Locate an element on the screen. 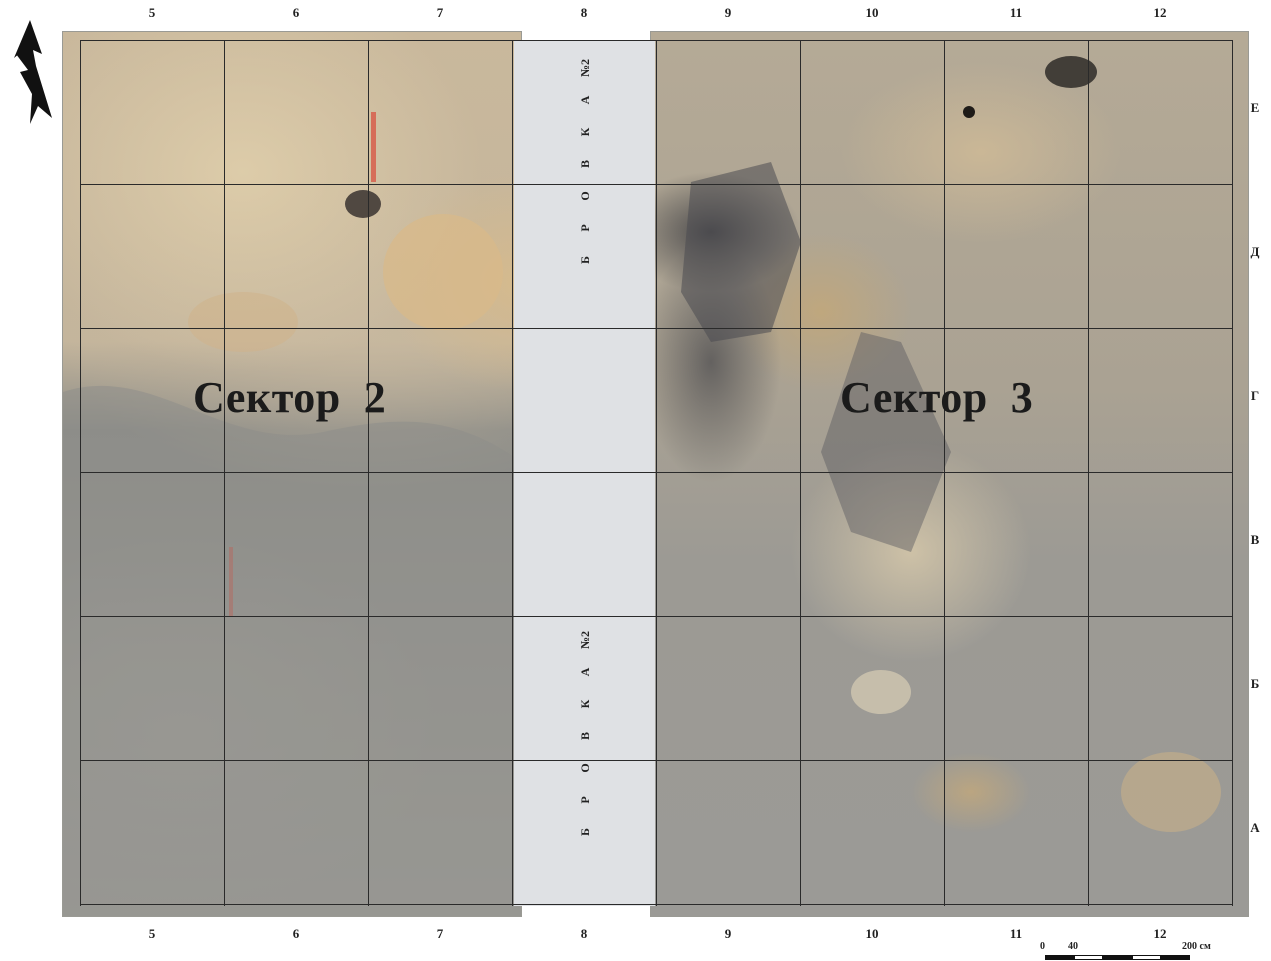 The width and height of the screenshot is (1271, 961). row-label: В is located at coordinates (1255, 539).